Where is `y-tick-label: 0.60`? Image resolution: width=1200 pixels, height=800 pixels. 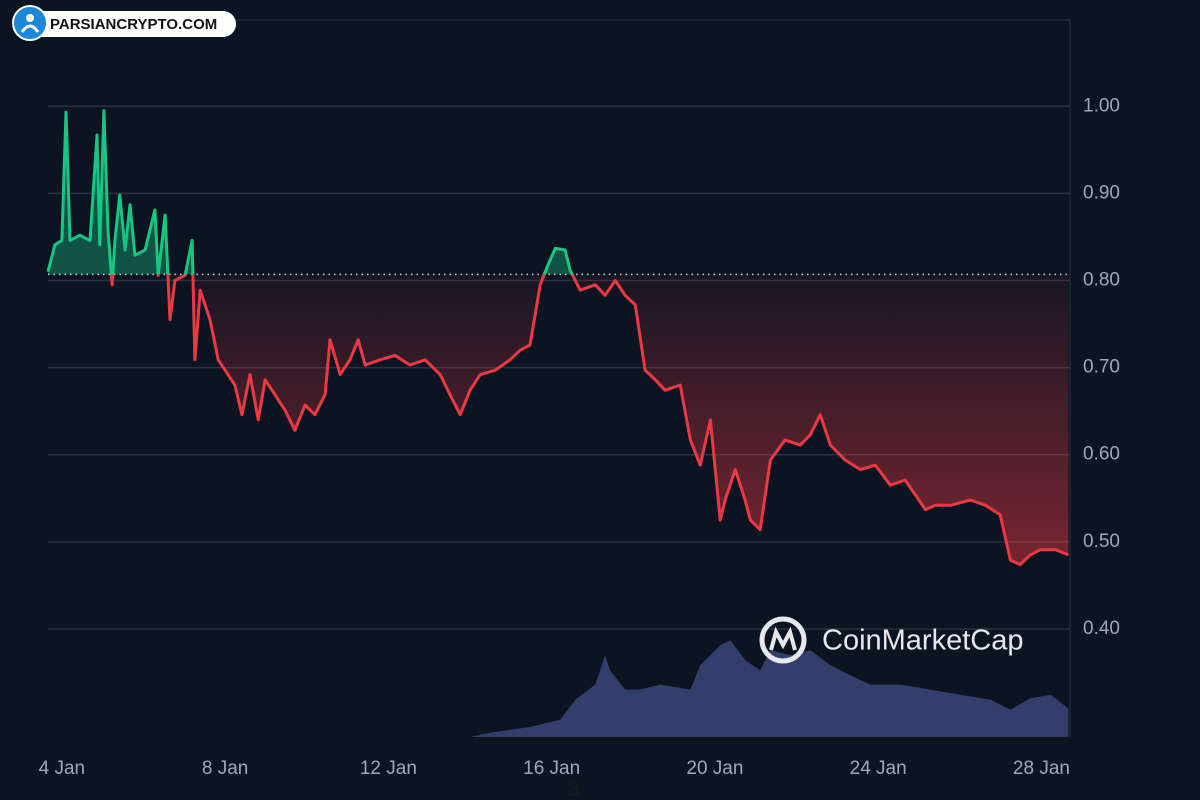
y-tick-label: 0.60 is located at coordinates (1101, 454).